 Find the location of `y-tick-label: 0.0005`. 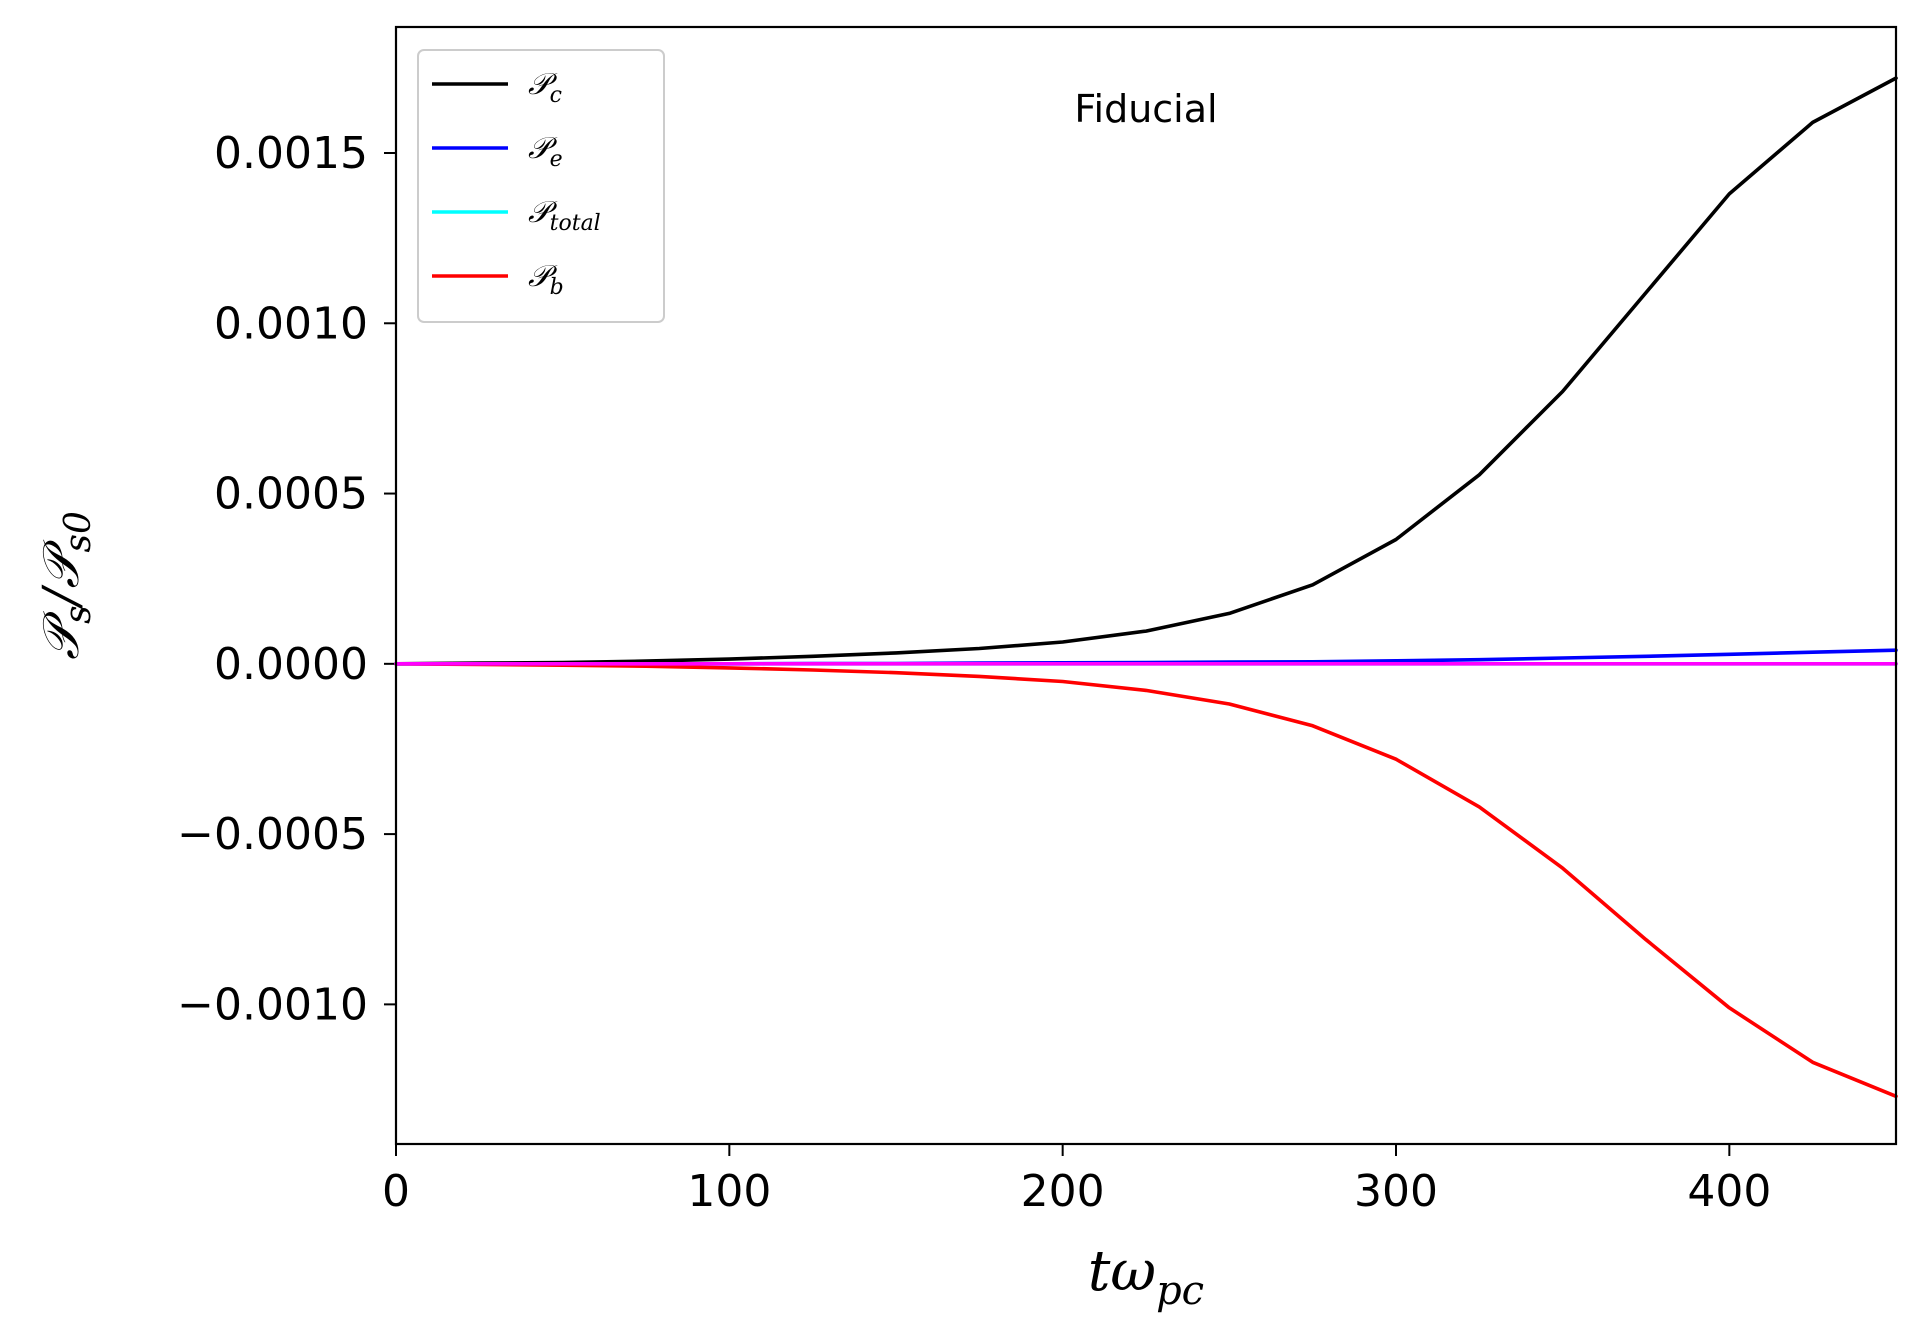

y-tick-label: 0.0005 is located at coordinates (291, 494).